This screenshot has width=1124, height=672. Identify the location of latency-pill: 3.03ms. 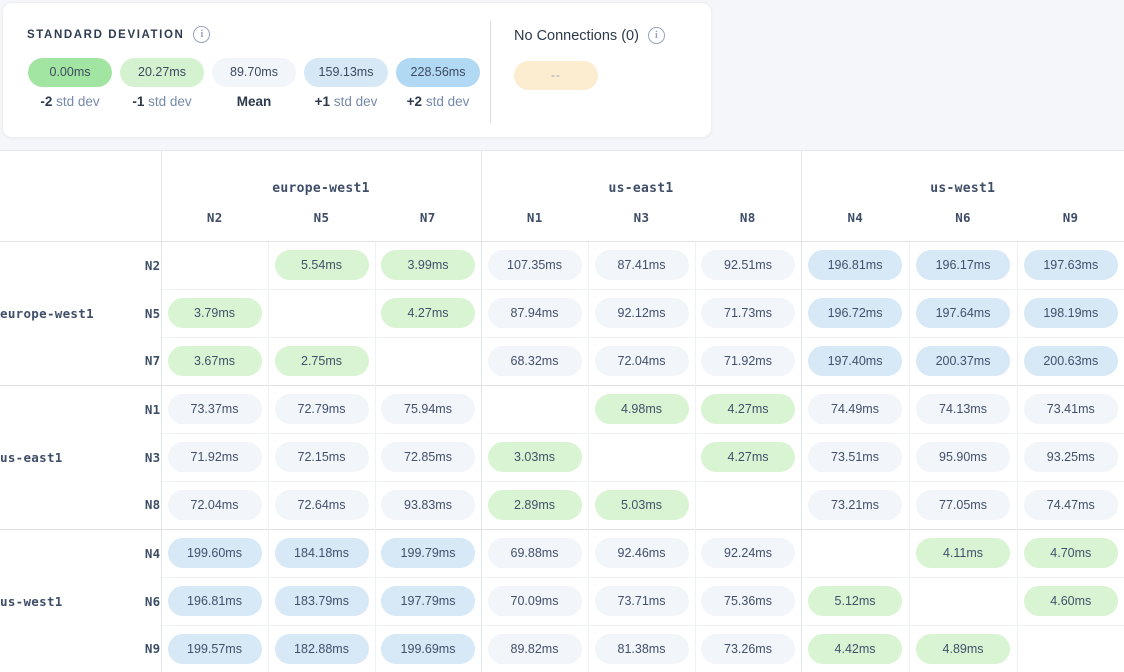
(534, 457).